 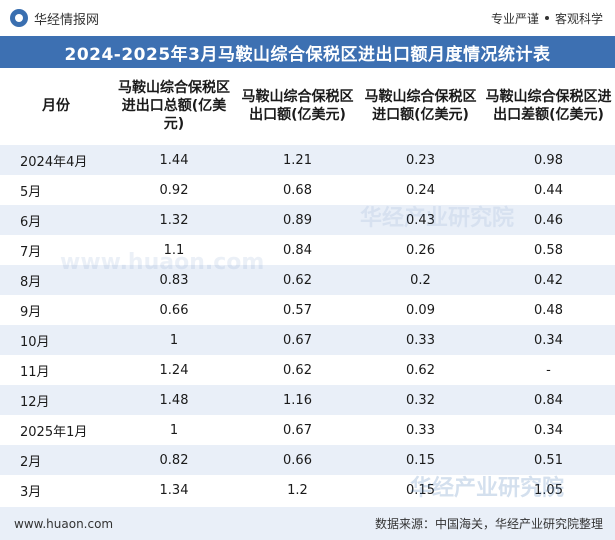 What do you see at coordinates (35, 372) in the screenshot?
I see `cell-month: 11月` at bounding box center [35, 372].